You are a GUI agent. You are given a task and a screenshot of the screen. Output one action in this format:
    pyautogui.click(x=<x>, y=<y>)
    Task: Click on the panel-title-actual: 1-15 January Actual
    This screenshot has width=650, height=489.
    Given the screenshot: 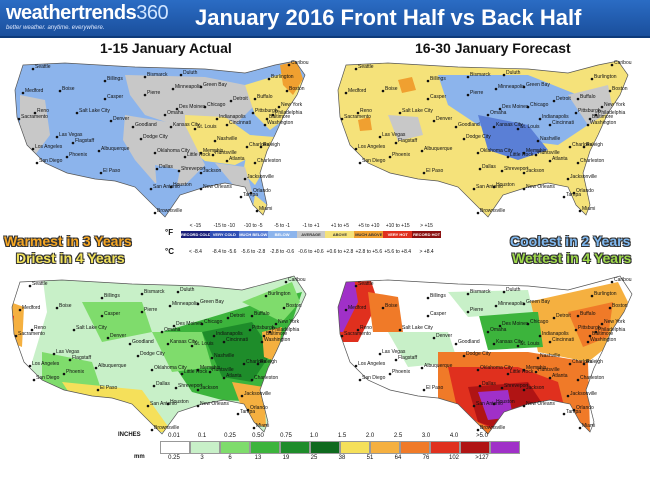 What is the action you would take?
    pyautogui.click(x=166, y=48)
    